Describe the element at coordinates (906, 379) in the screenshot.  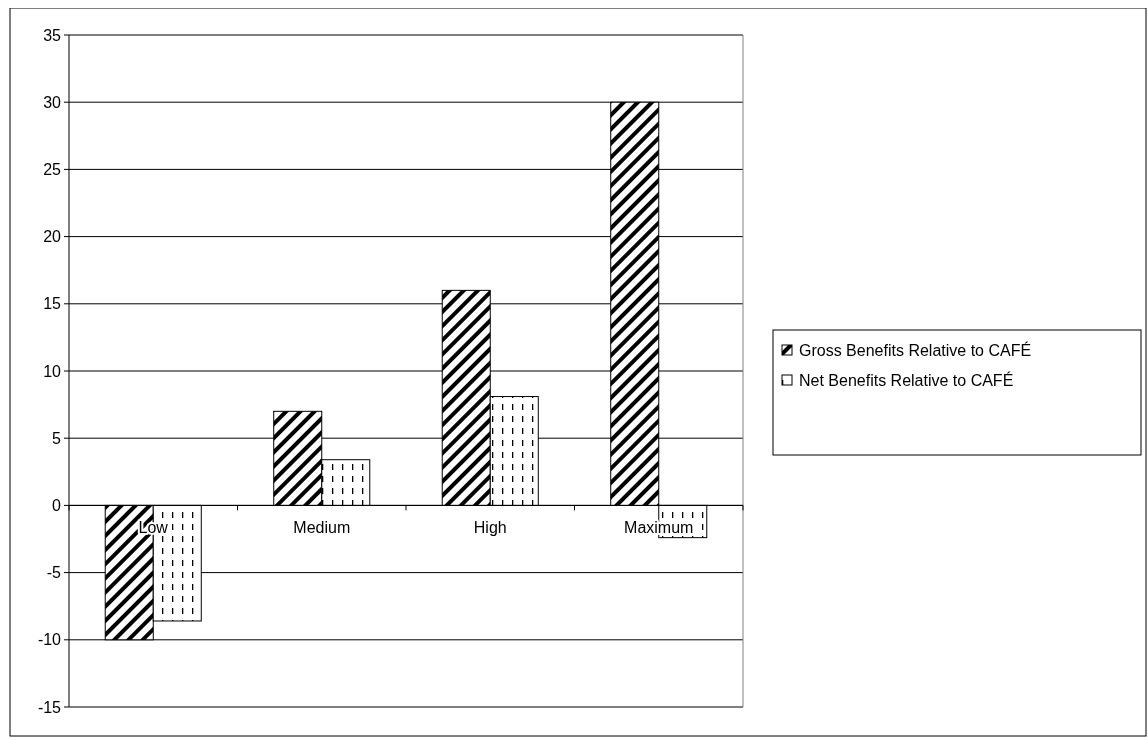
I see `legend-label: Net Benefits Relative to CAFÉ` at that location.